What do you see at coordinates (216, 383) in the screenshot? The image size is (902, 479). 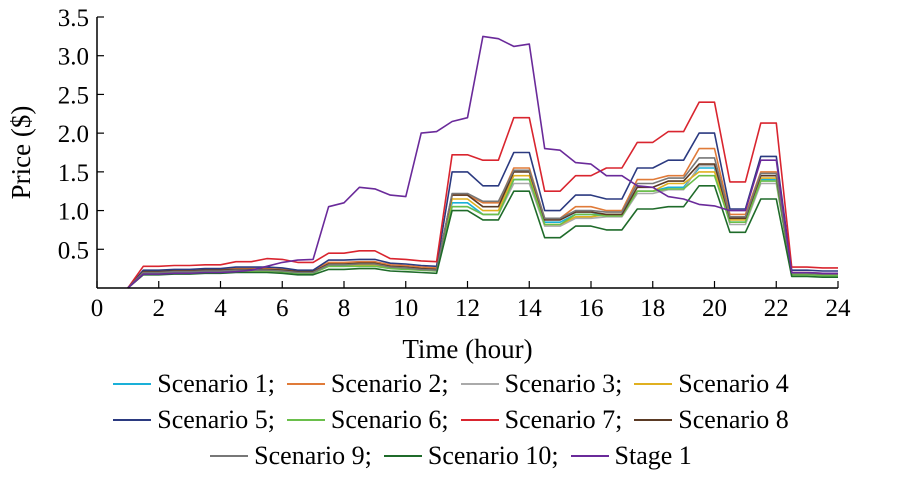 I see `legend-label: Scenario 1;` at bounding box center [216, 383].